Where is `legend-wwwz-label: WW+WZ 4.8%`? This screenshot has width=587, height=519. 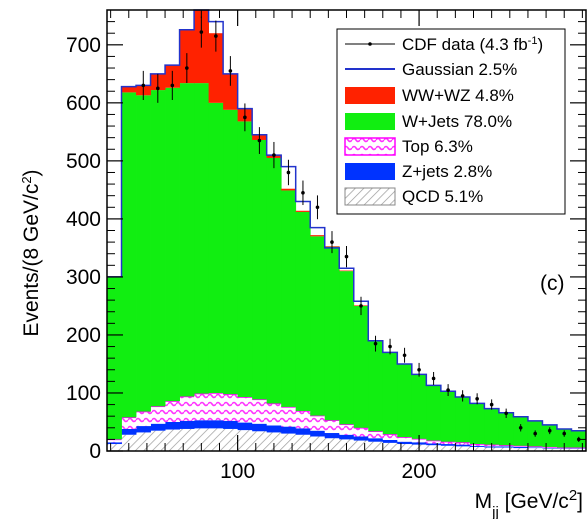 legend-wwwz-label: WW+WZ 4.8% is located at coordinates (458, 95).